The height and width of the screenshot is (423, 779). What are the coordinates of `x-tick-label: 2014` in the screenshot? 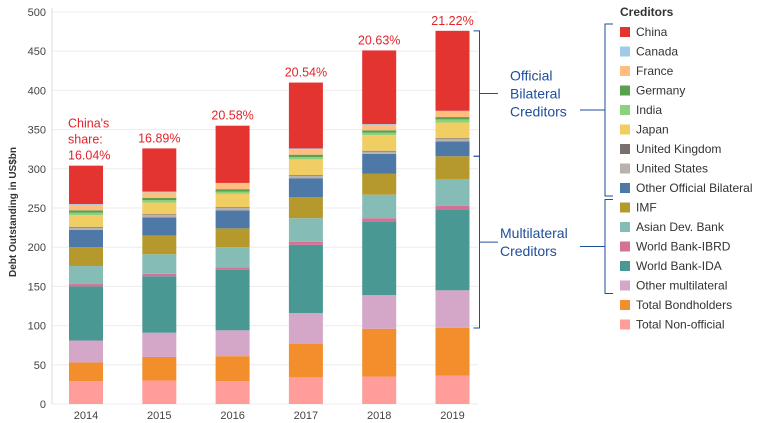 It's located at (86, 416).